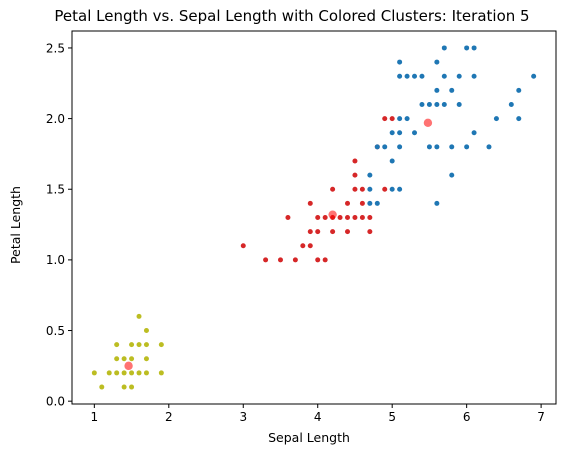  What do you see at coordinates (55, 190) in the screenshot?
I see `y-tick-label: 1.5` at bounding box center [55, 190].